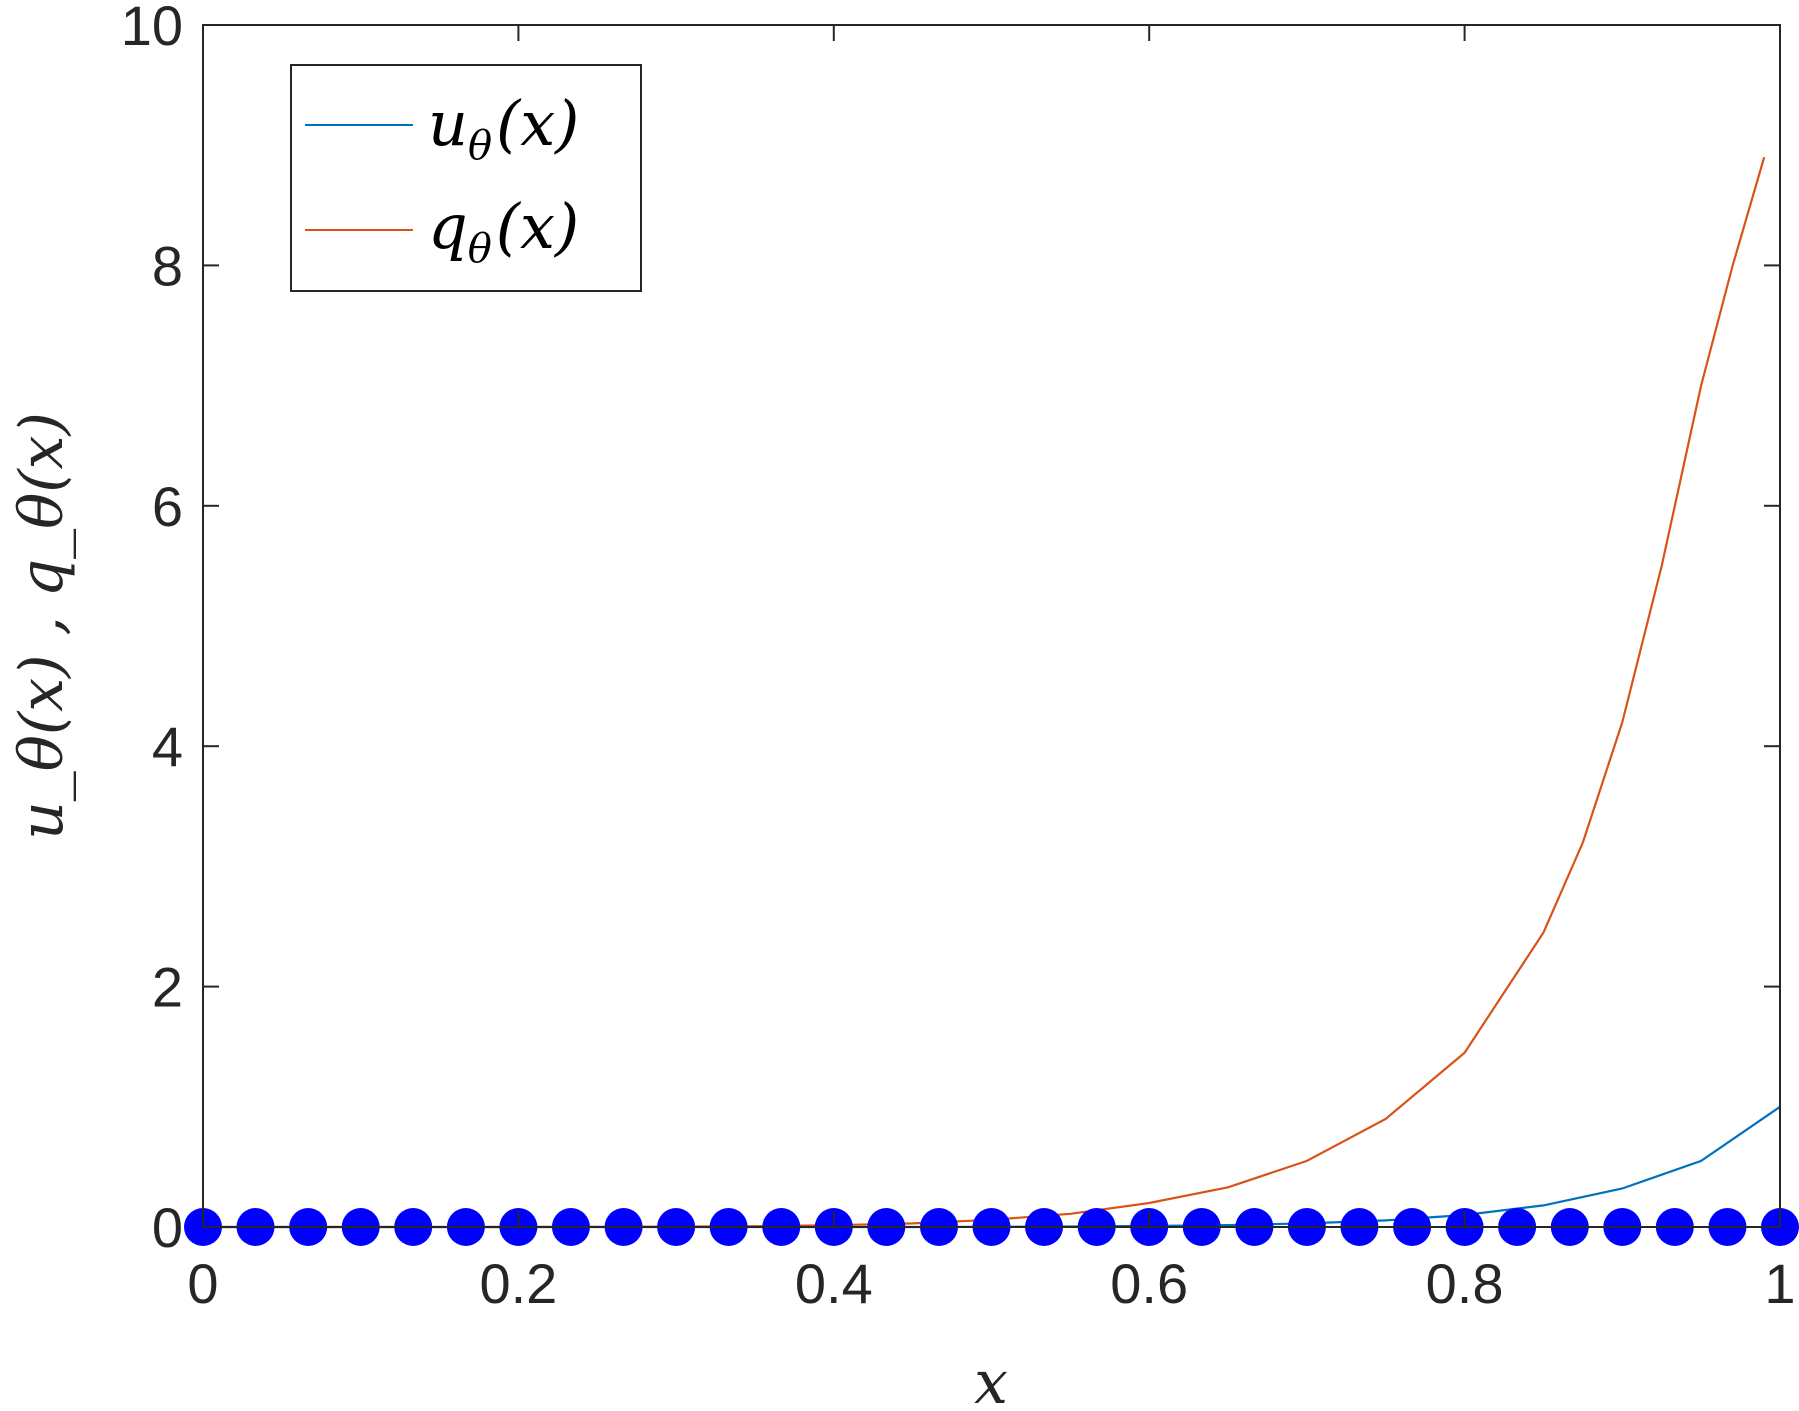 This screenshot has width=1799, height=1411. What do you see at coordinates (202, 1283) in the screenshot?
I see `x-tick-label: 0` at bounding box center [202, 1283].